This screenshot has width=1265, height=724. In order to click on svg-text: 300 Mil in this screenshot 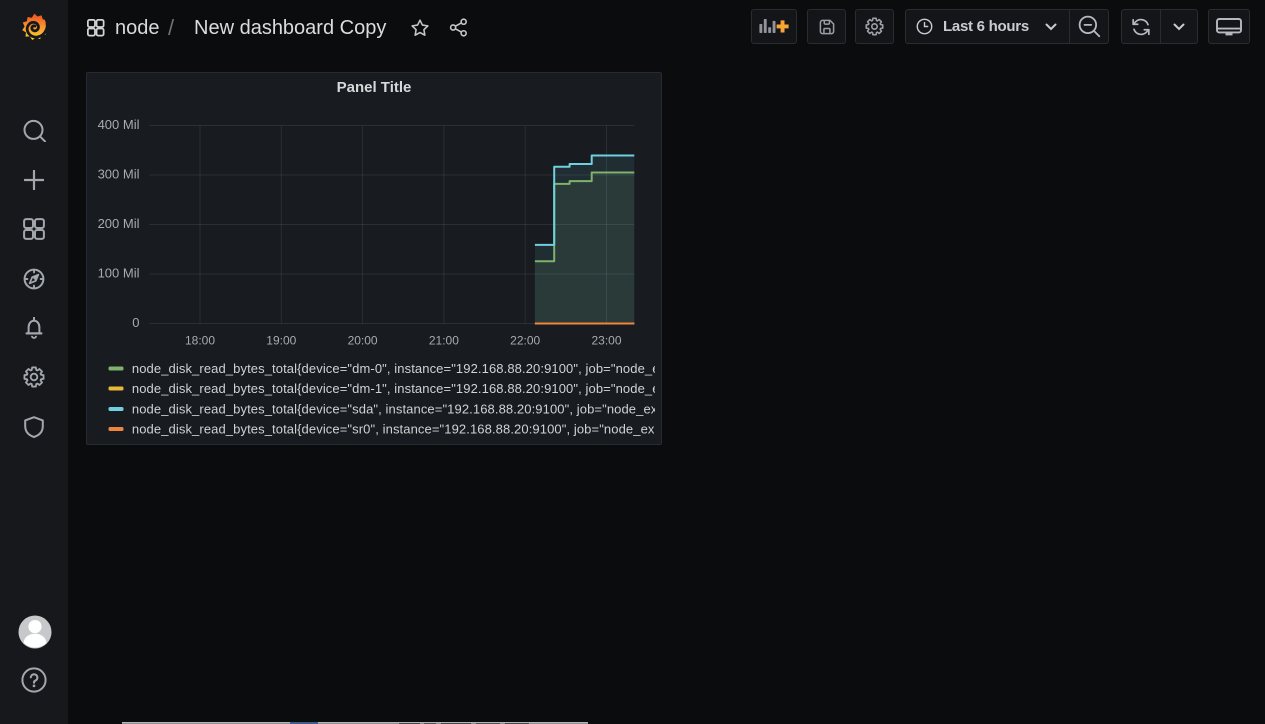, I will do `click(119, 173)`.